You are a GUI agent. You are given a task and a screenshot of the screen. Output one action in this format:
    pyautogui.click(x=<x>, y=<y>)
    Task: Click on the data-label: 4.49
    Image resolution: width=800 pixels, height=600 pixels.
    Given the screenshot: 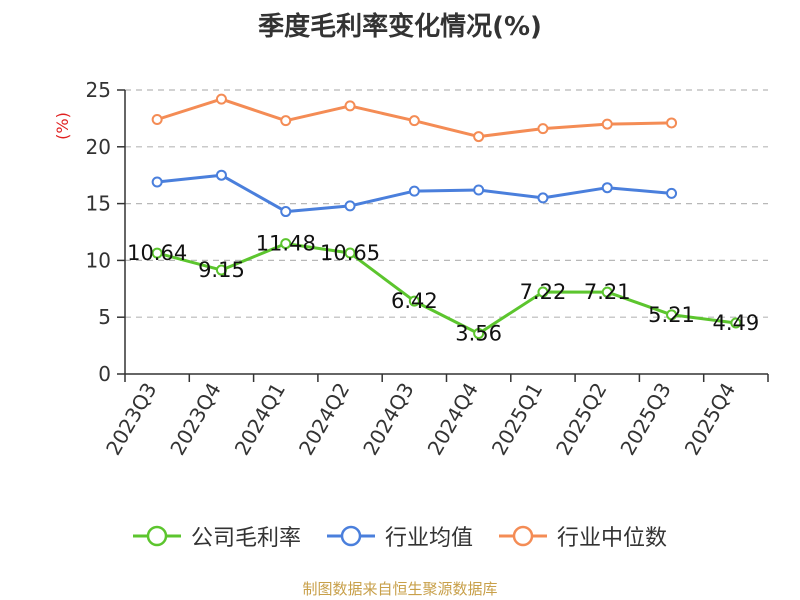 What is the action you would take?
    pyautogui.click(x=735, y=323)
    